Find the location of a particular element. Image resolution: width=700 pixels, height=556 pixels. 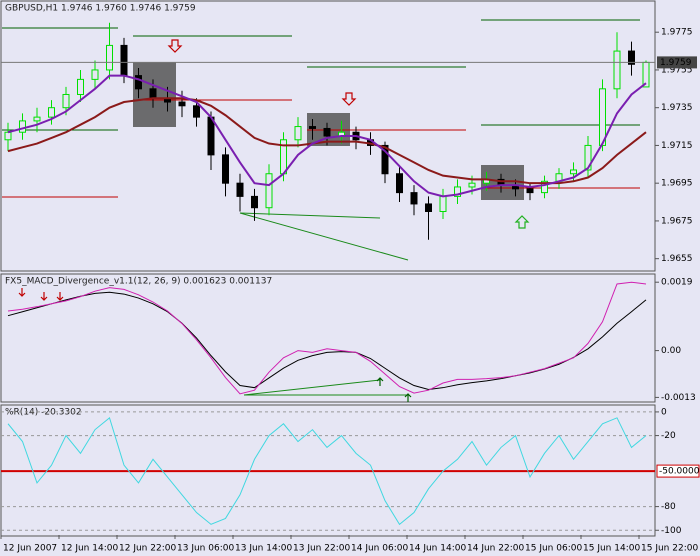

x-tick-label: 13 Jun 06:00 is located at coordinates (205, 549).